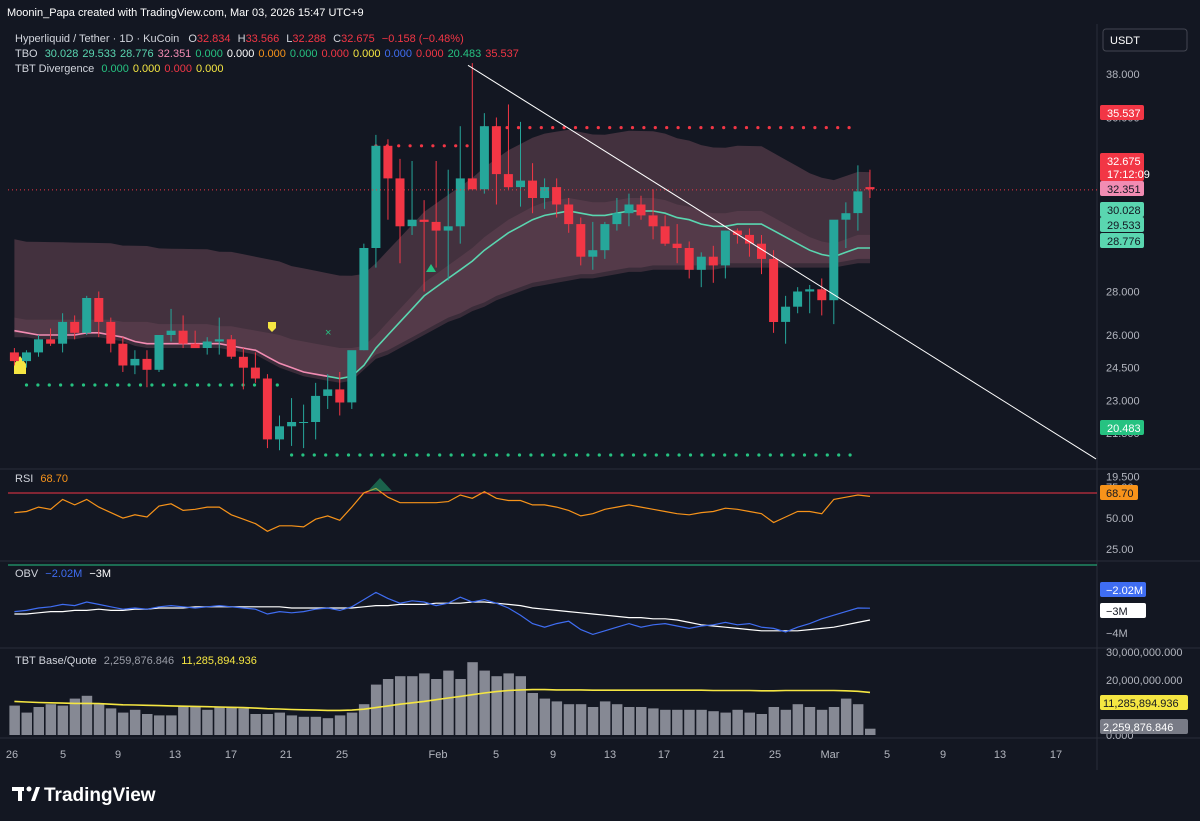 This screenshot has height=826, width=1200. Describe the element at coordinates (665, 722) in the screenshot. I see `bq-bar-Mar 21` at that location.